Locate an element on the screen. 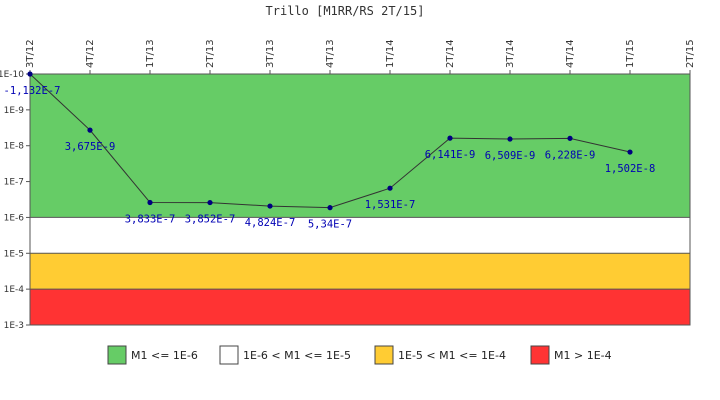 Image resolution: width=720 pixels, height=400 pixels. y-tick-label: 1E-3 is located at coordinates (14, 326).